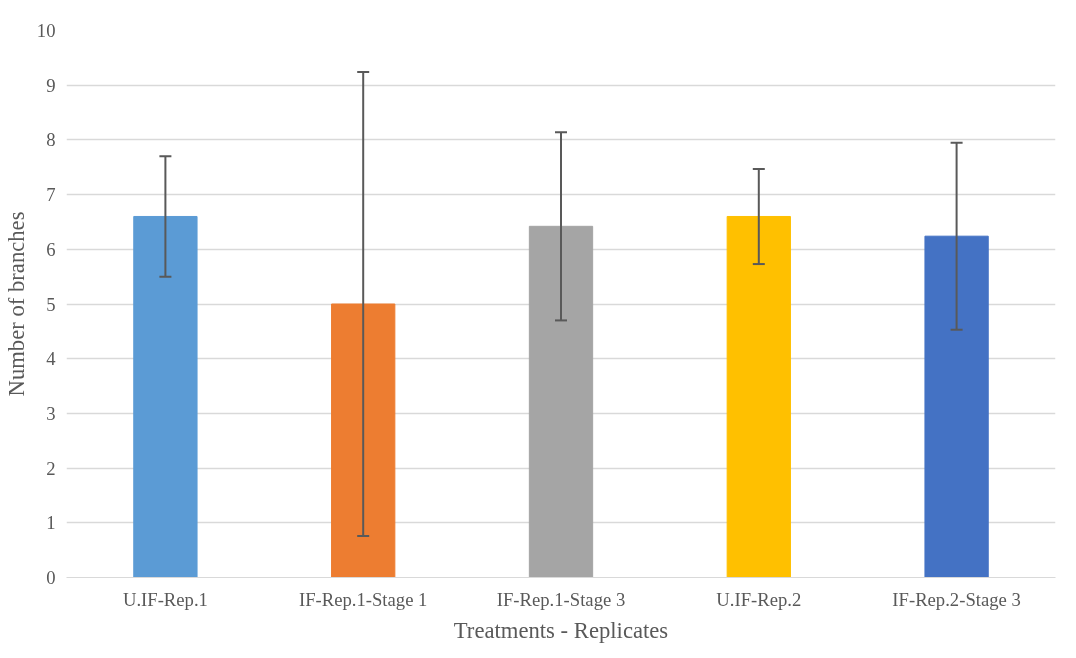 This screenshot has width=1076, height=658. What do you see at coordinates (51, 577) in the screenshot?
I see `y-tick-label: 0` at bounding box center [51, 577].